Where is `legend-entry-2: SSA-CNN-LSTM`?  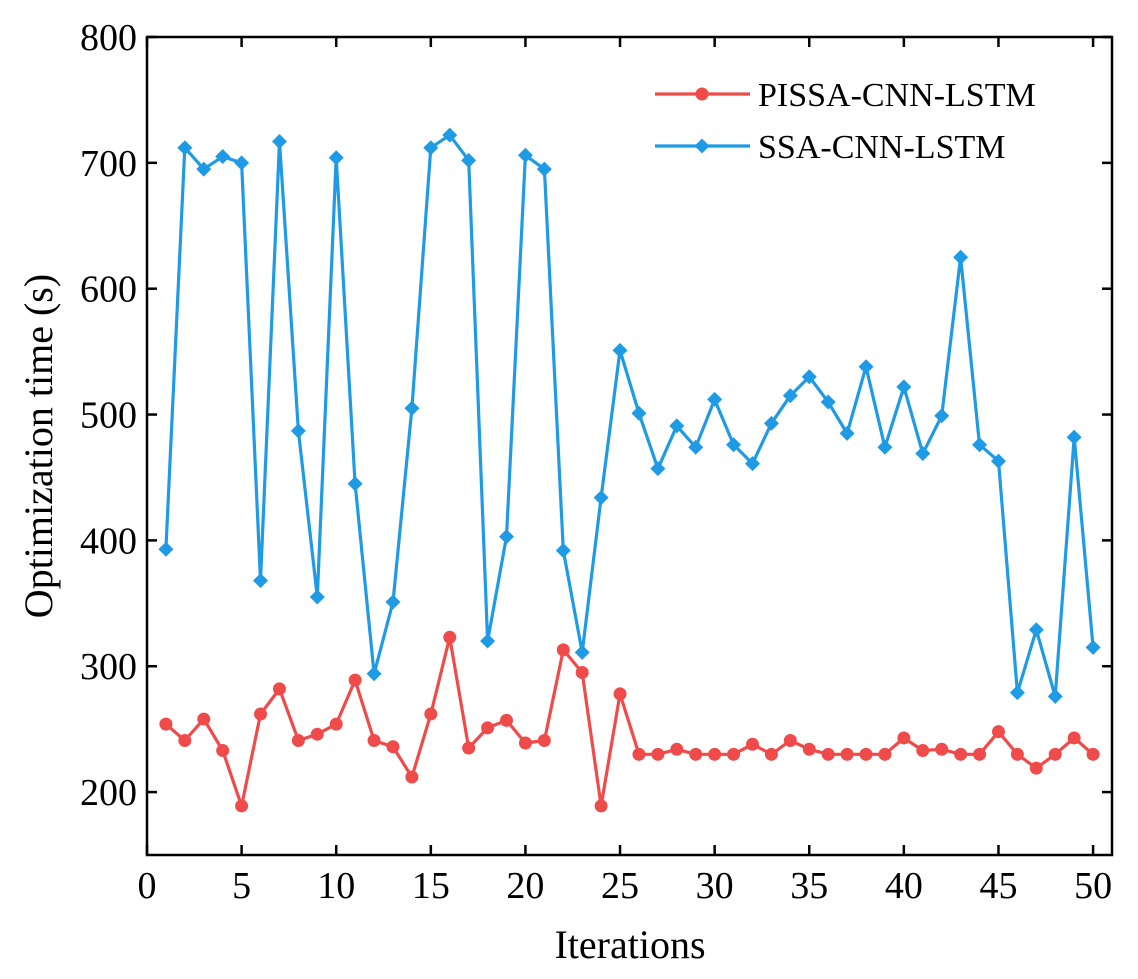 legend-entry-2: SSA-CNN-LSTM is located at coordinates (830, 147).